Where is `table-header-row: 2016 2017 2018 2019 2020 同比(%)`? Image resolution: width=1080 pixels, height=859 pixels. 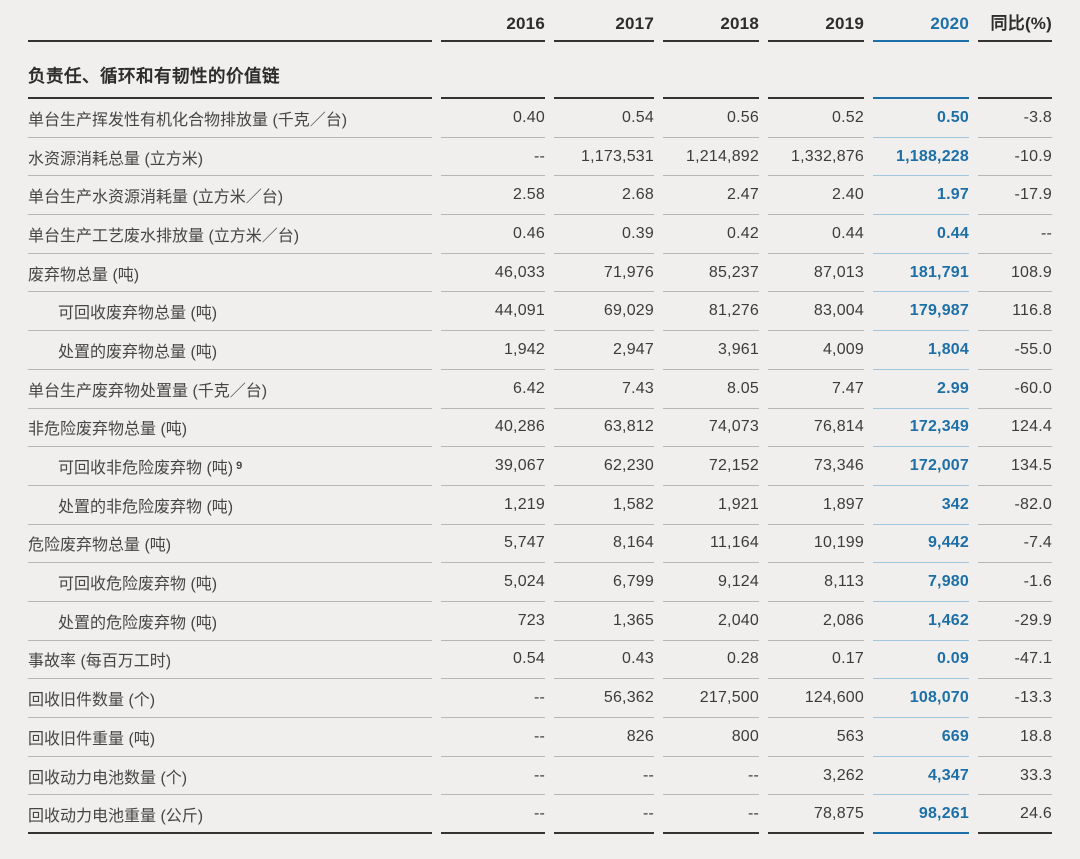 table-header-row: 2016 2017 2018 2019 2020 同比(%) is located at coordinates (540, 28).